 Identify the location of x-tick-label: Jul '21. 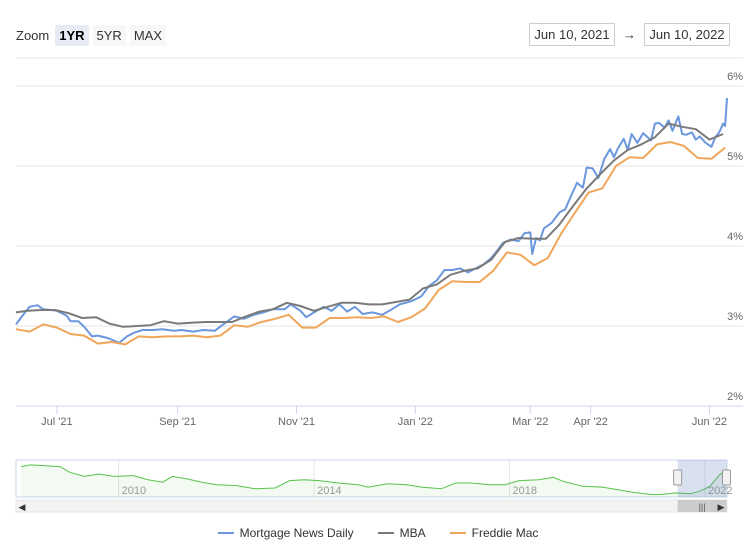
(56, 422).